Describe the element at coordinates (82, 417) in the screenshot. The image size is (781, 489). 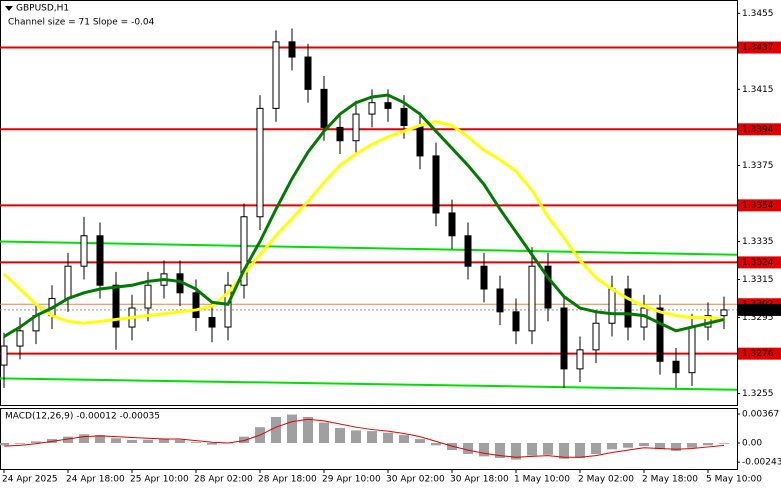
I see `macd-title: MACD(12,26,9) -0.00012 -0.00035` at that location.